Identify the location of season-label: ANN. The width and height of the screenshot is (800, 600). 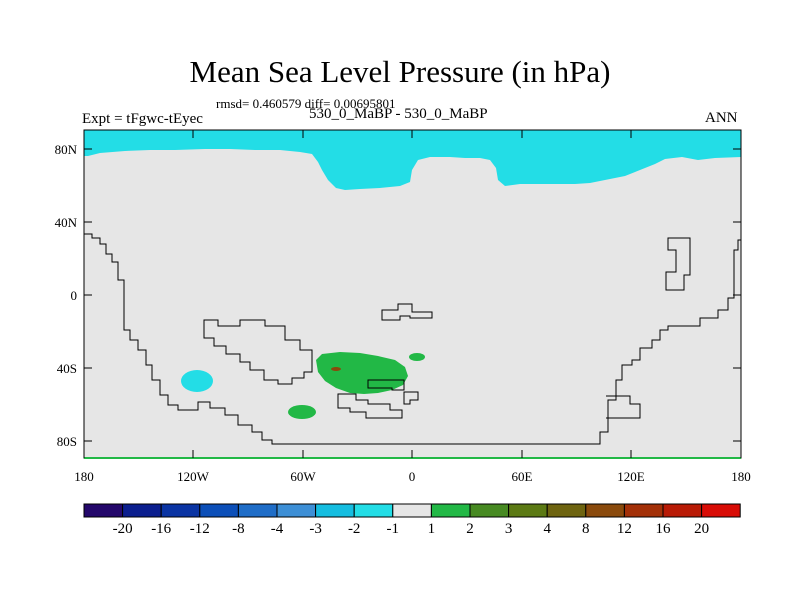
(721, 118).